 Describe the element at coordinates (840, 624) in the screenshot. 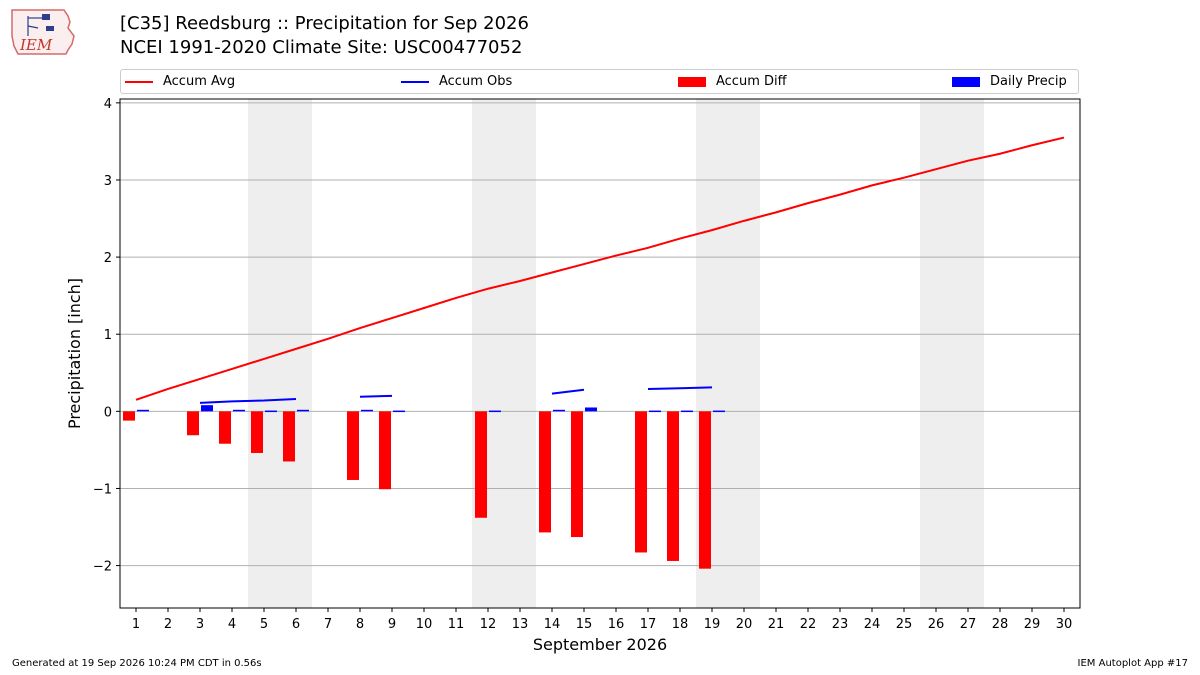

I see `x-tick-label: 23` at that location.